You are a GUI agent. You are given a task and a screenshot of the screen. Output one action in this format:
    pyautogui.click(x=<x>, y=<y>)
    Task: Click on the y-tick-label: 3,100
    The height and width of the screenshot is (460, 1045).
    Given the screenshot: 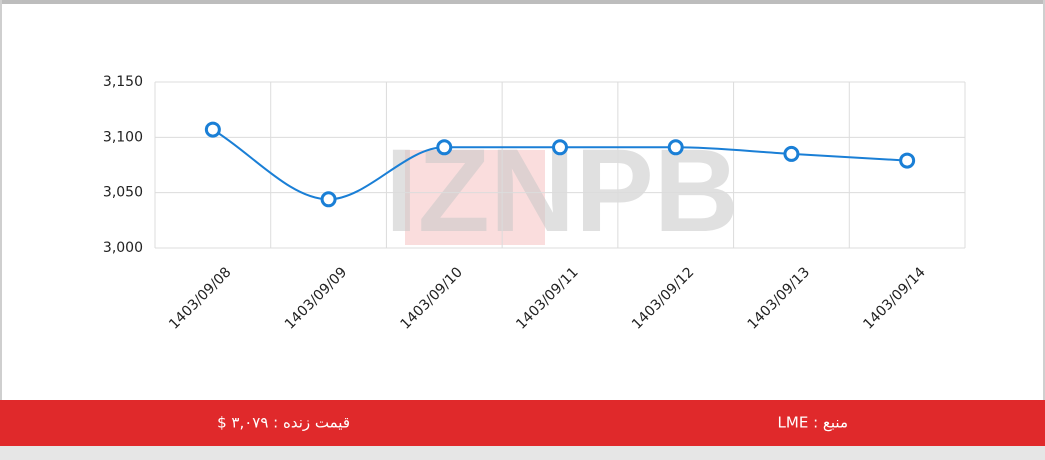 What is the action you would take?
    pyautogui.click(x=123, y=137)
    